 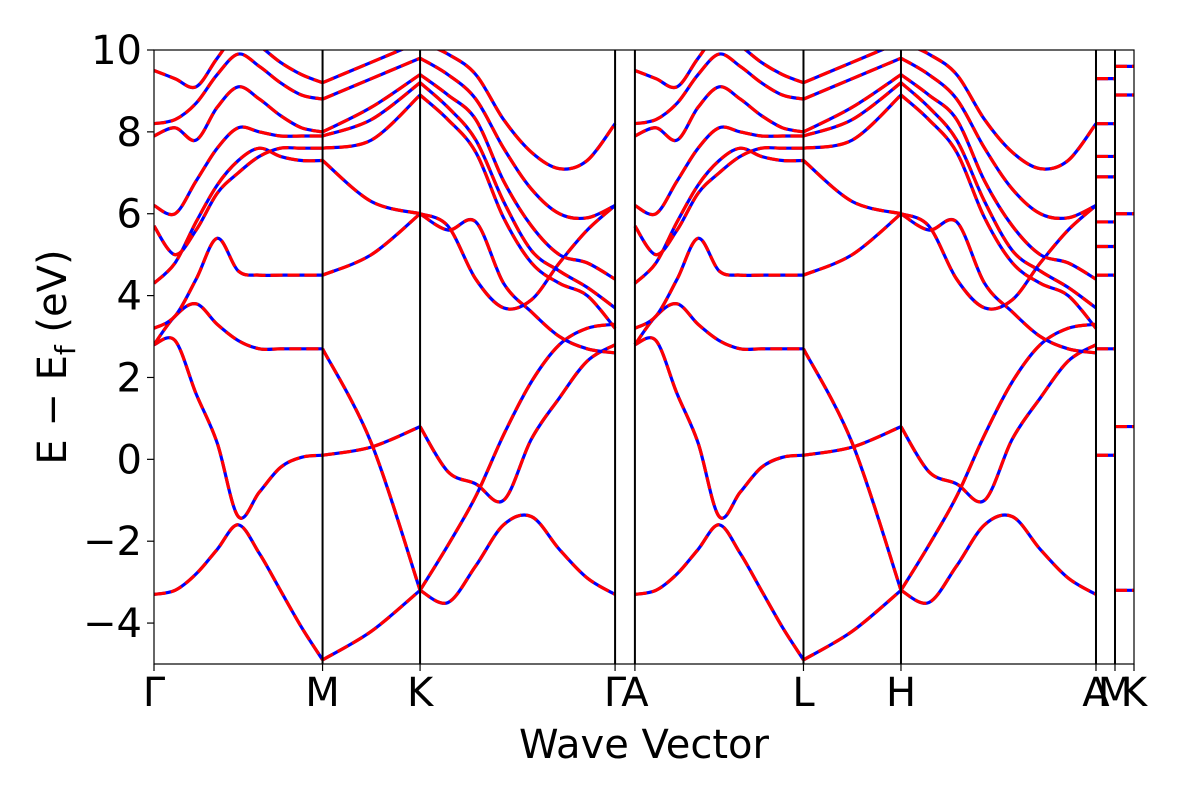 I want to click on band-line-dft-band-10-Γ-M, so click(x=239, y=70).